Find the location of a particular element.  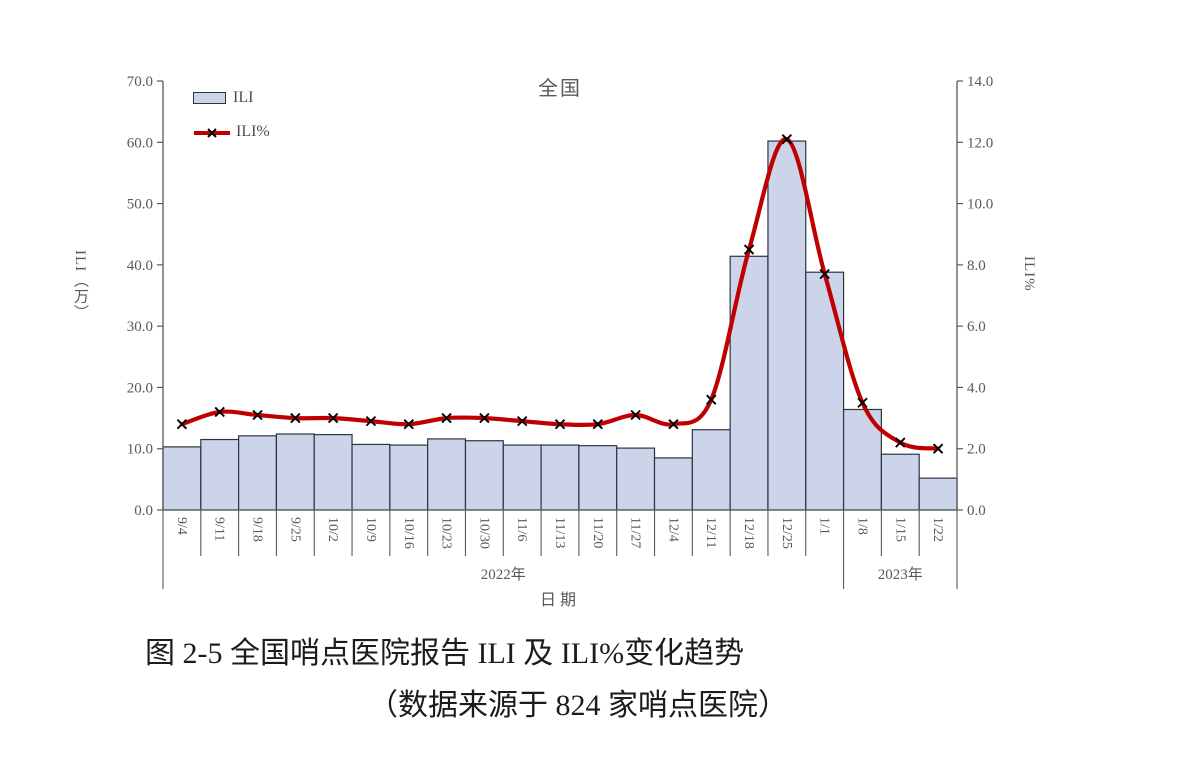

x-tick-label: 1/1 is located at coordinates (824, 526).